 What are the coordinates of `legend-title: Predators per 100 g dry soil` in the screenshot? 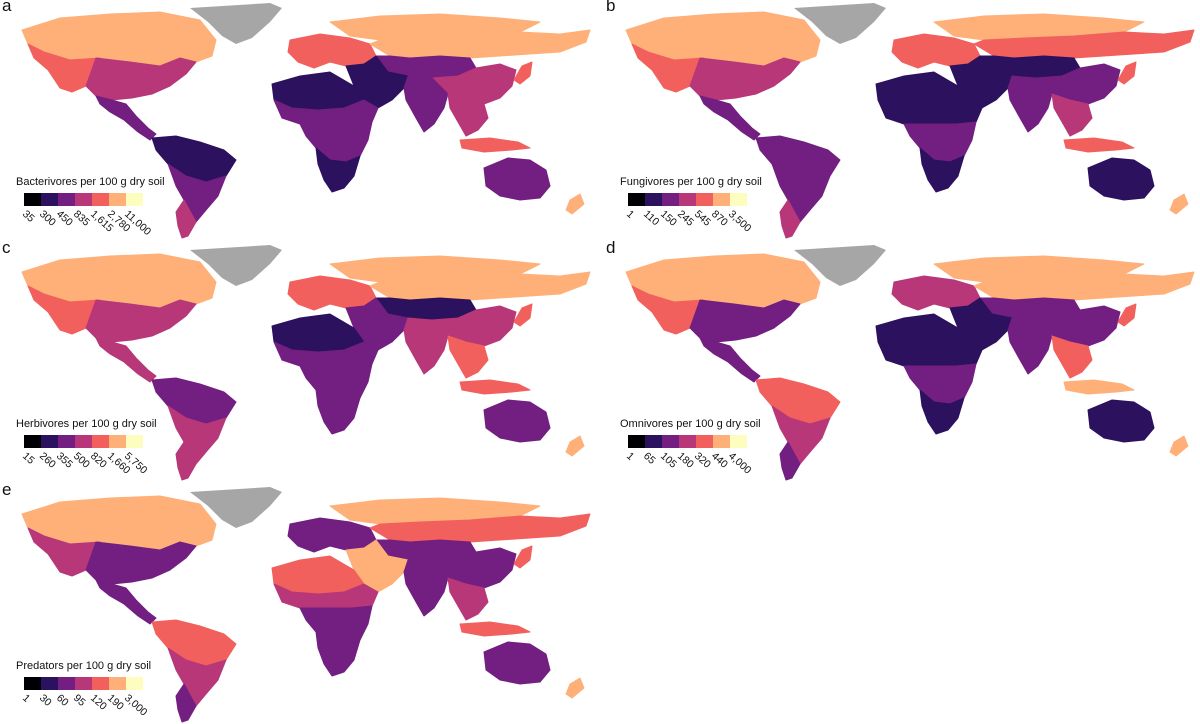 It's located at (84, 666).